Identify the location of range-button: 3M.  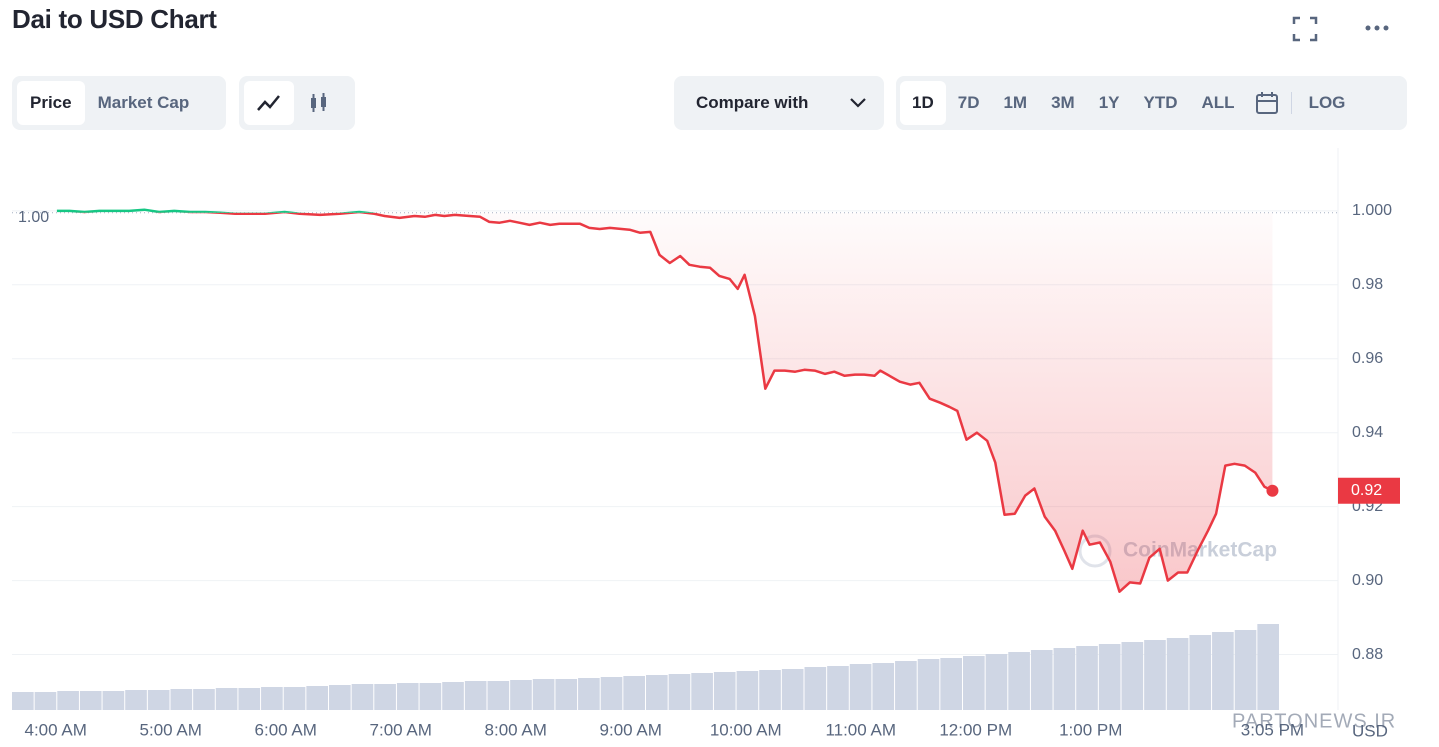
(1063, 102).